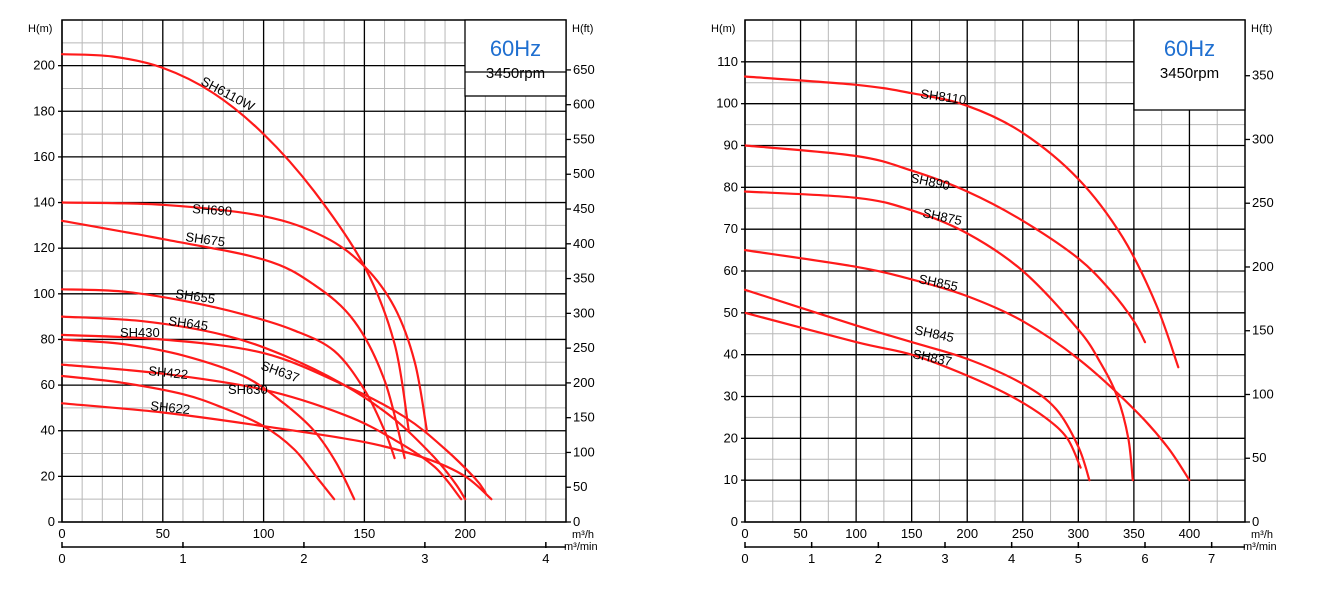  What do you see at coordinates (1134, 533) in the screenshot?
I see `x-tick-label: 350` at bounding box center [1134, 533].